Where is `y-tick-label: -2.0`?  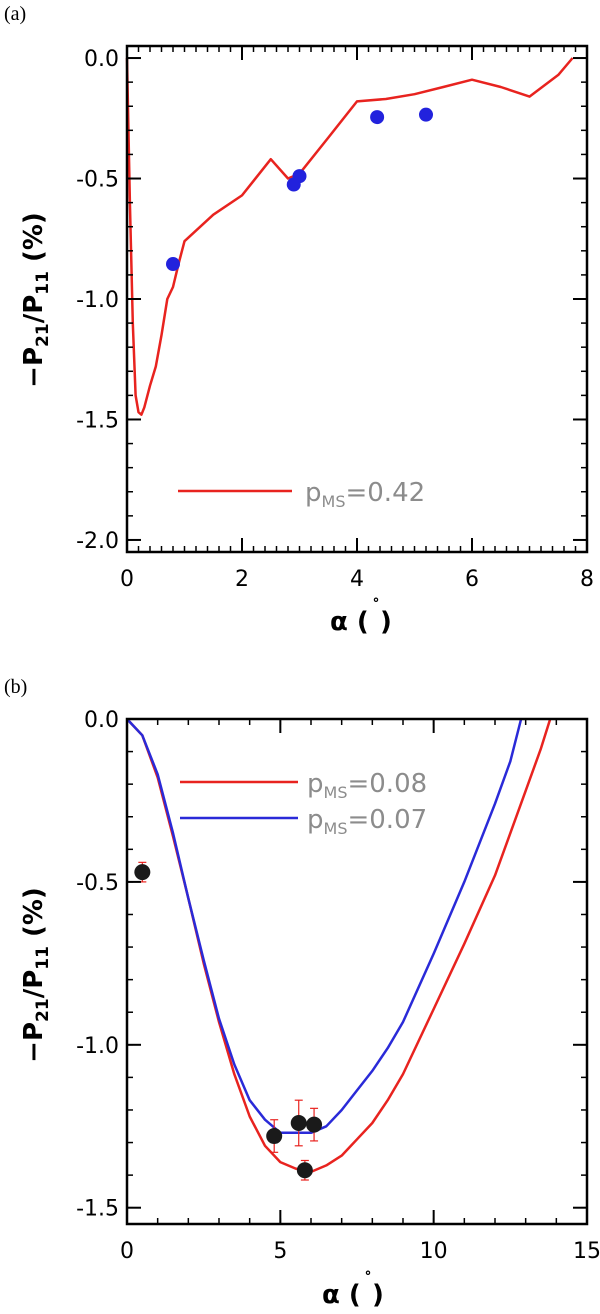
y-tick-label: -2.0 is located at coordinates (97, 541).